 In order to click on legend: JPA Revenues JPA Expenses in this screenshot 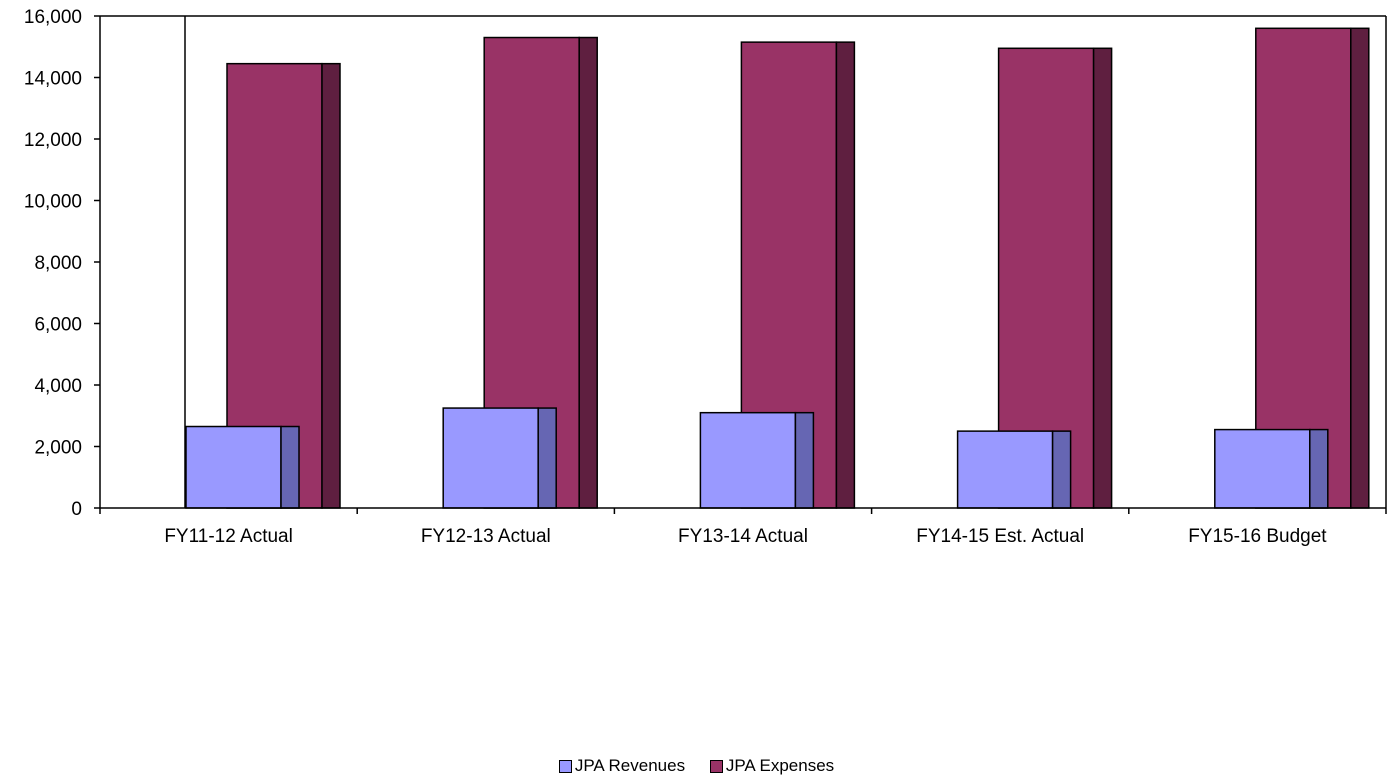, I will do `click(696, 767)`.